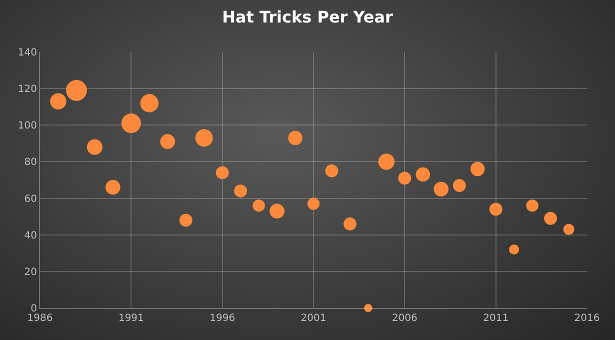 Image resolution: width=615 pixels, height=340 pixels. I want to click on x-tick-label: 2006, so click(405, 318).